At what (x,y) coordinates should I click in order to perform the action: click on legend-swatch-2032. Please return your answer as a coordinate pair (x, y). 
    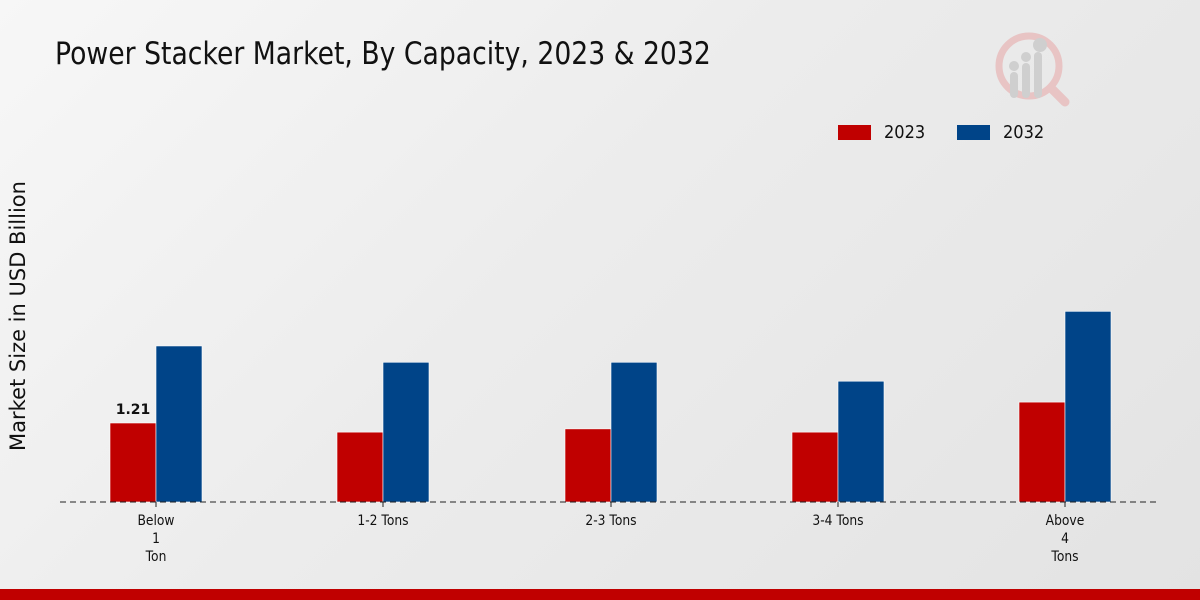
    Looking at the image, I should click on (973, 132).